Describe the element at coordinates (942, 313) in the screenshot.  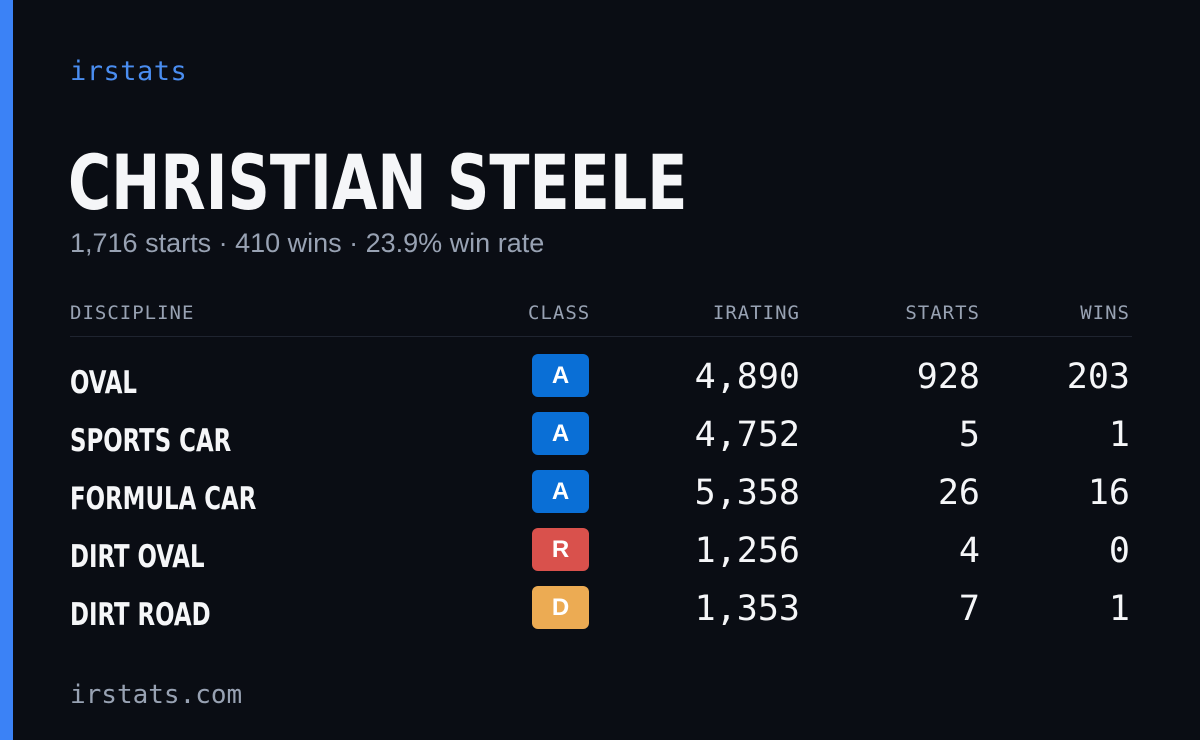
I see `header-starts: STARTS` at that location.